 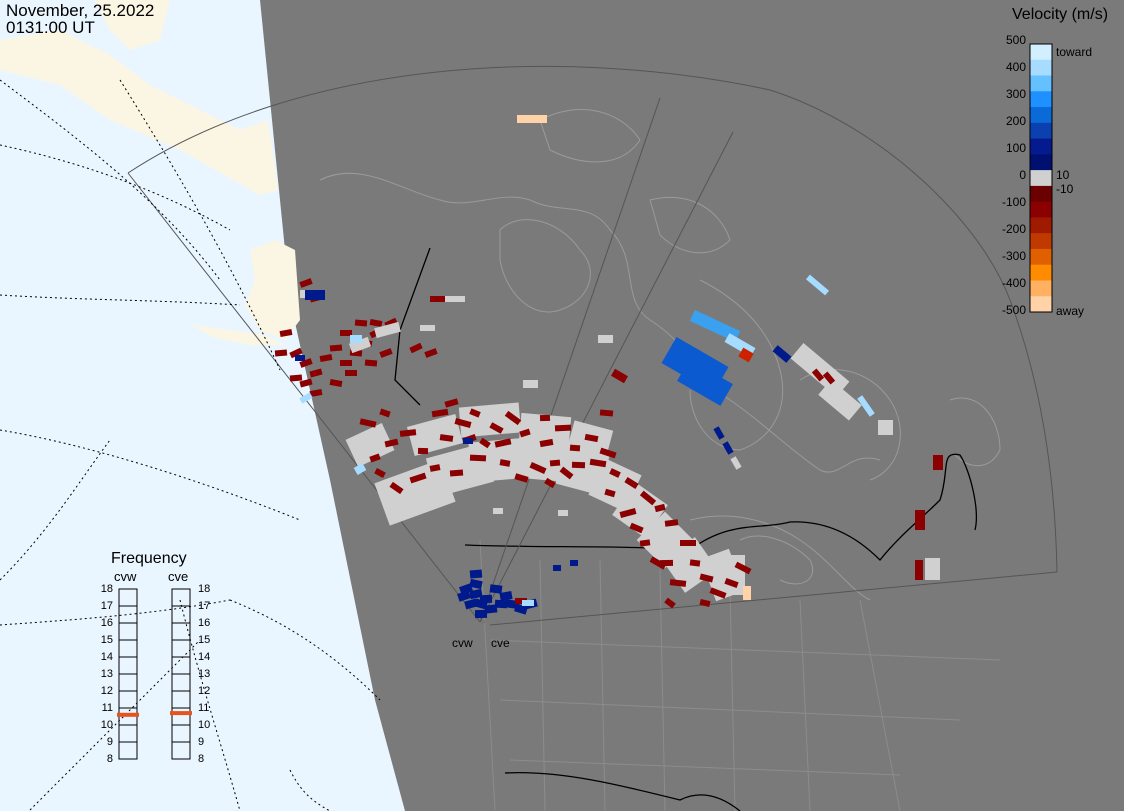 I want to click on colorbar-title: Velocity (m/s), so click(x=1060, y=14).